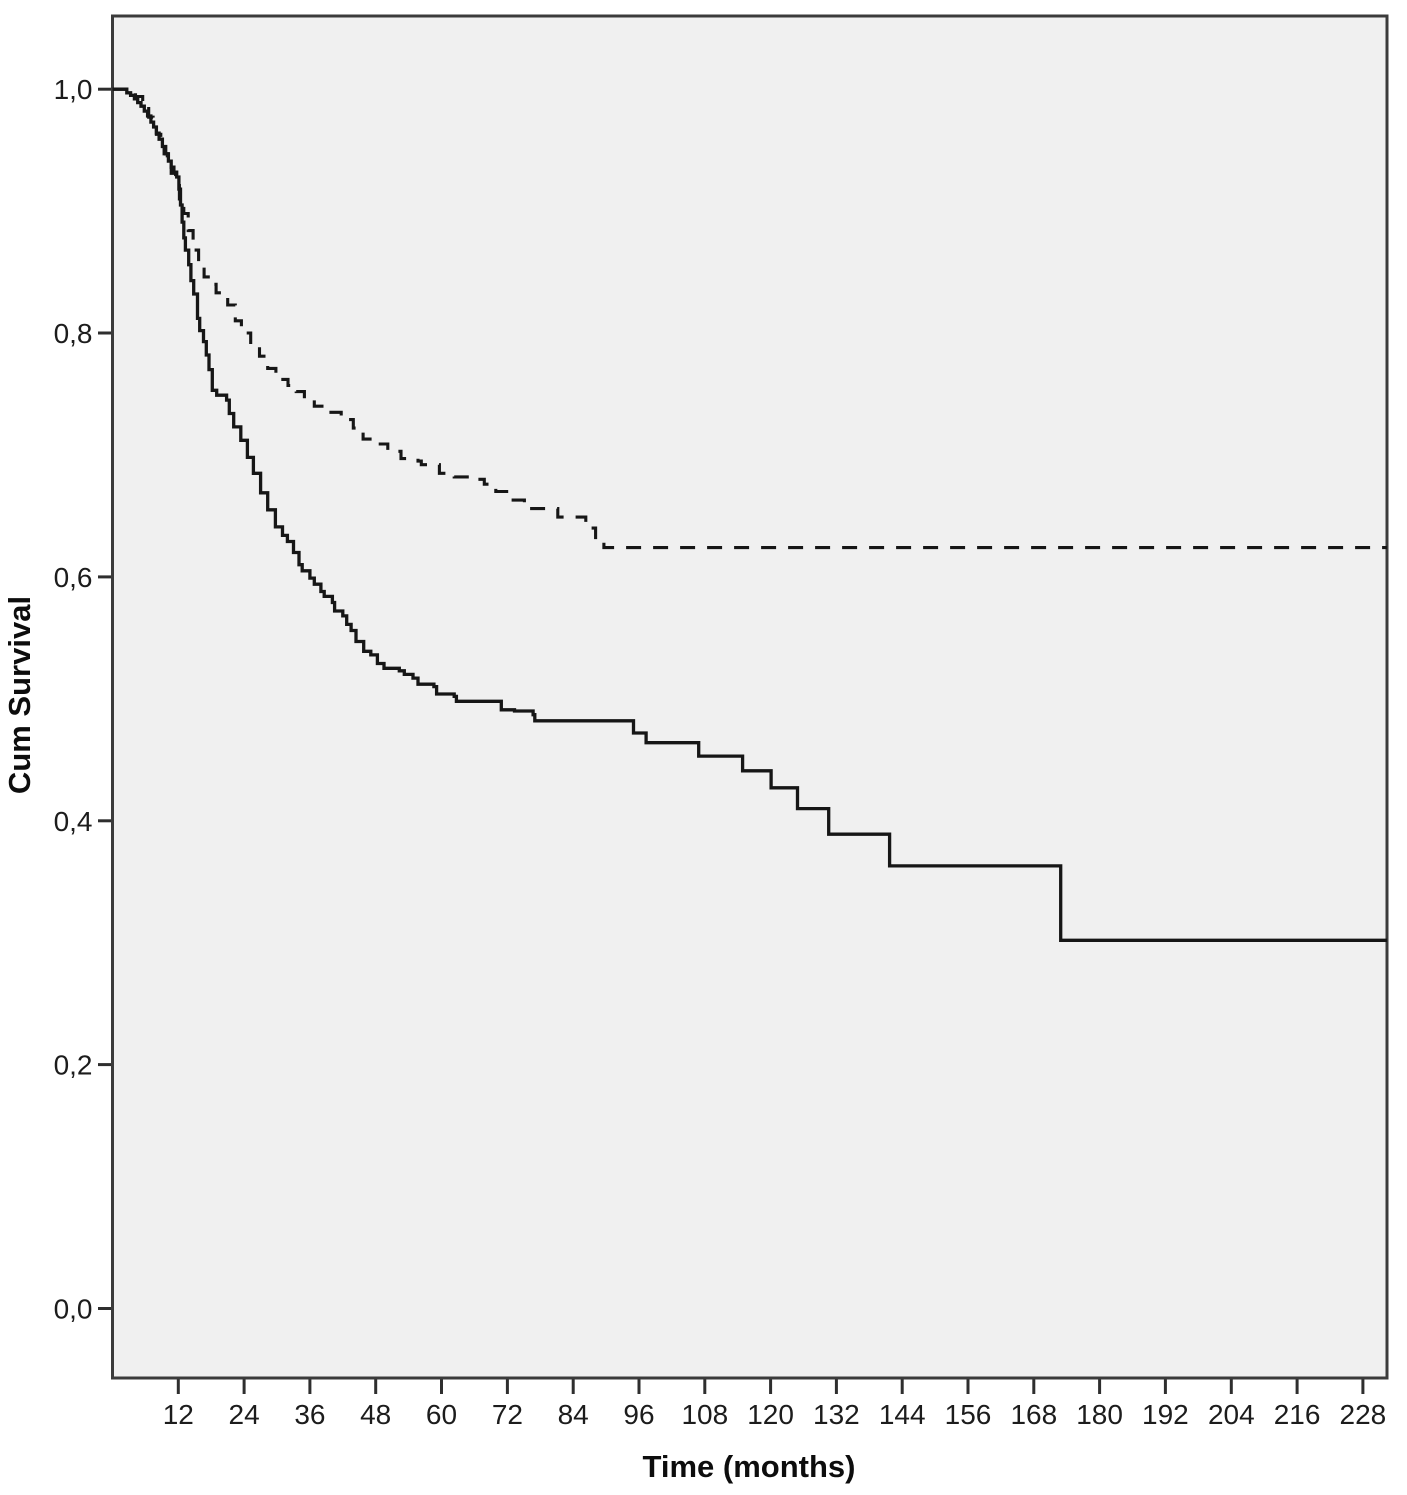  What do you see at coordinates (836, 1414) in the screenshot?
I see `x-tick-label: 132` at bounding box center [836, 1414].